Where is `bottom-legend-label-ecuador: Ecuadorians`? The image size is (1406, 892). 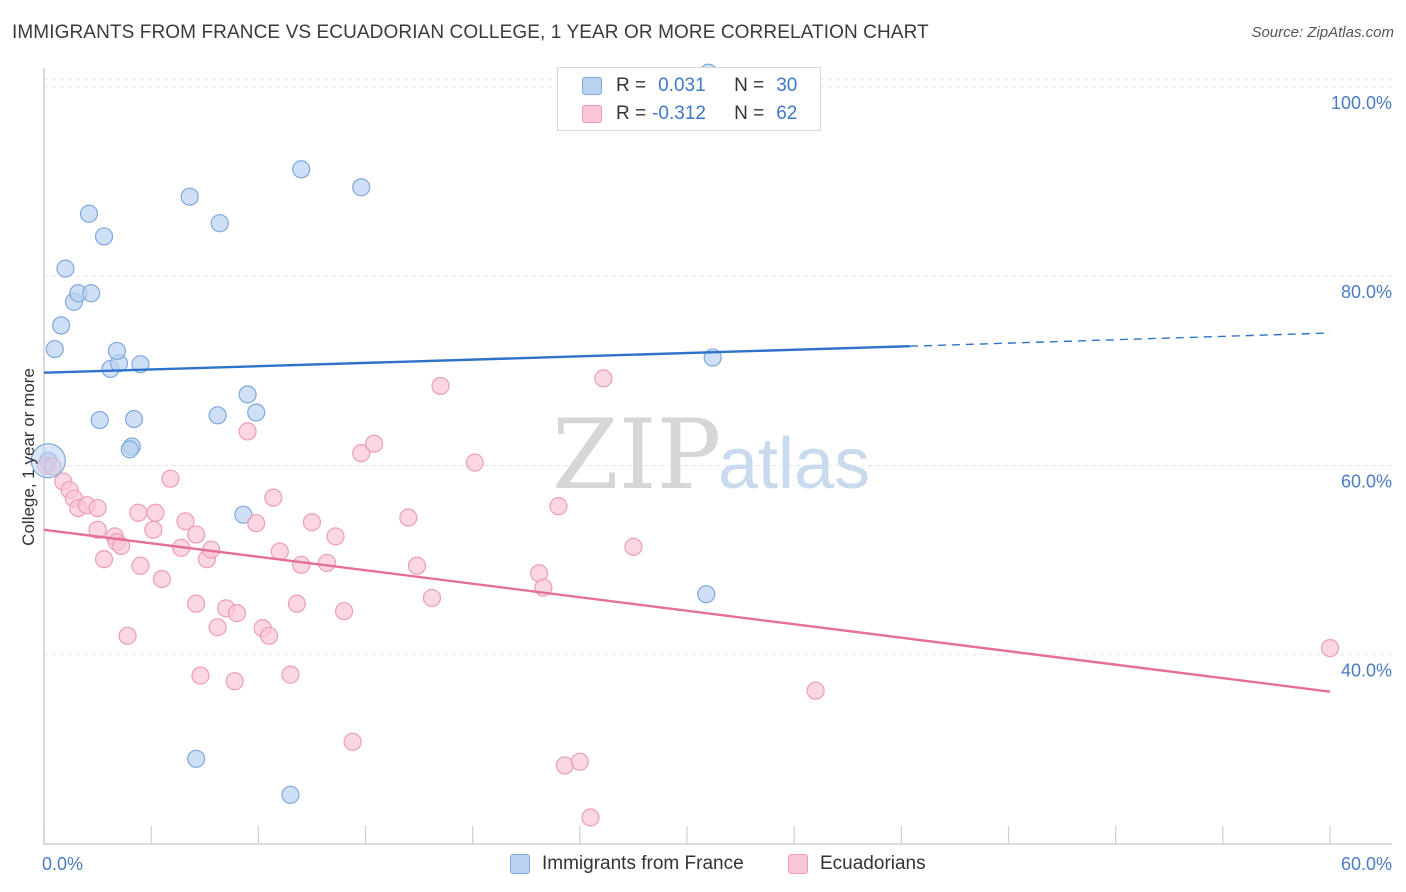
bottom-legend-label-ecuador: Ecuadorians is located at coordinates (873, 863).